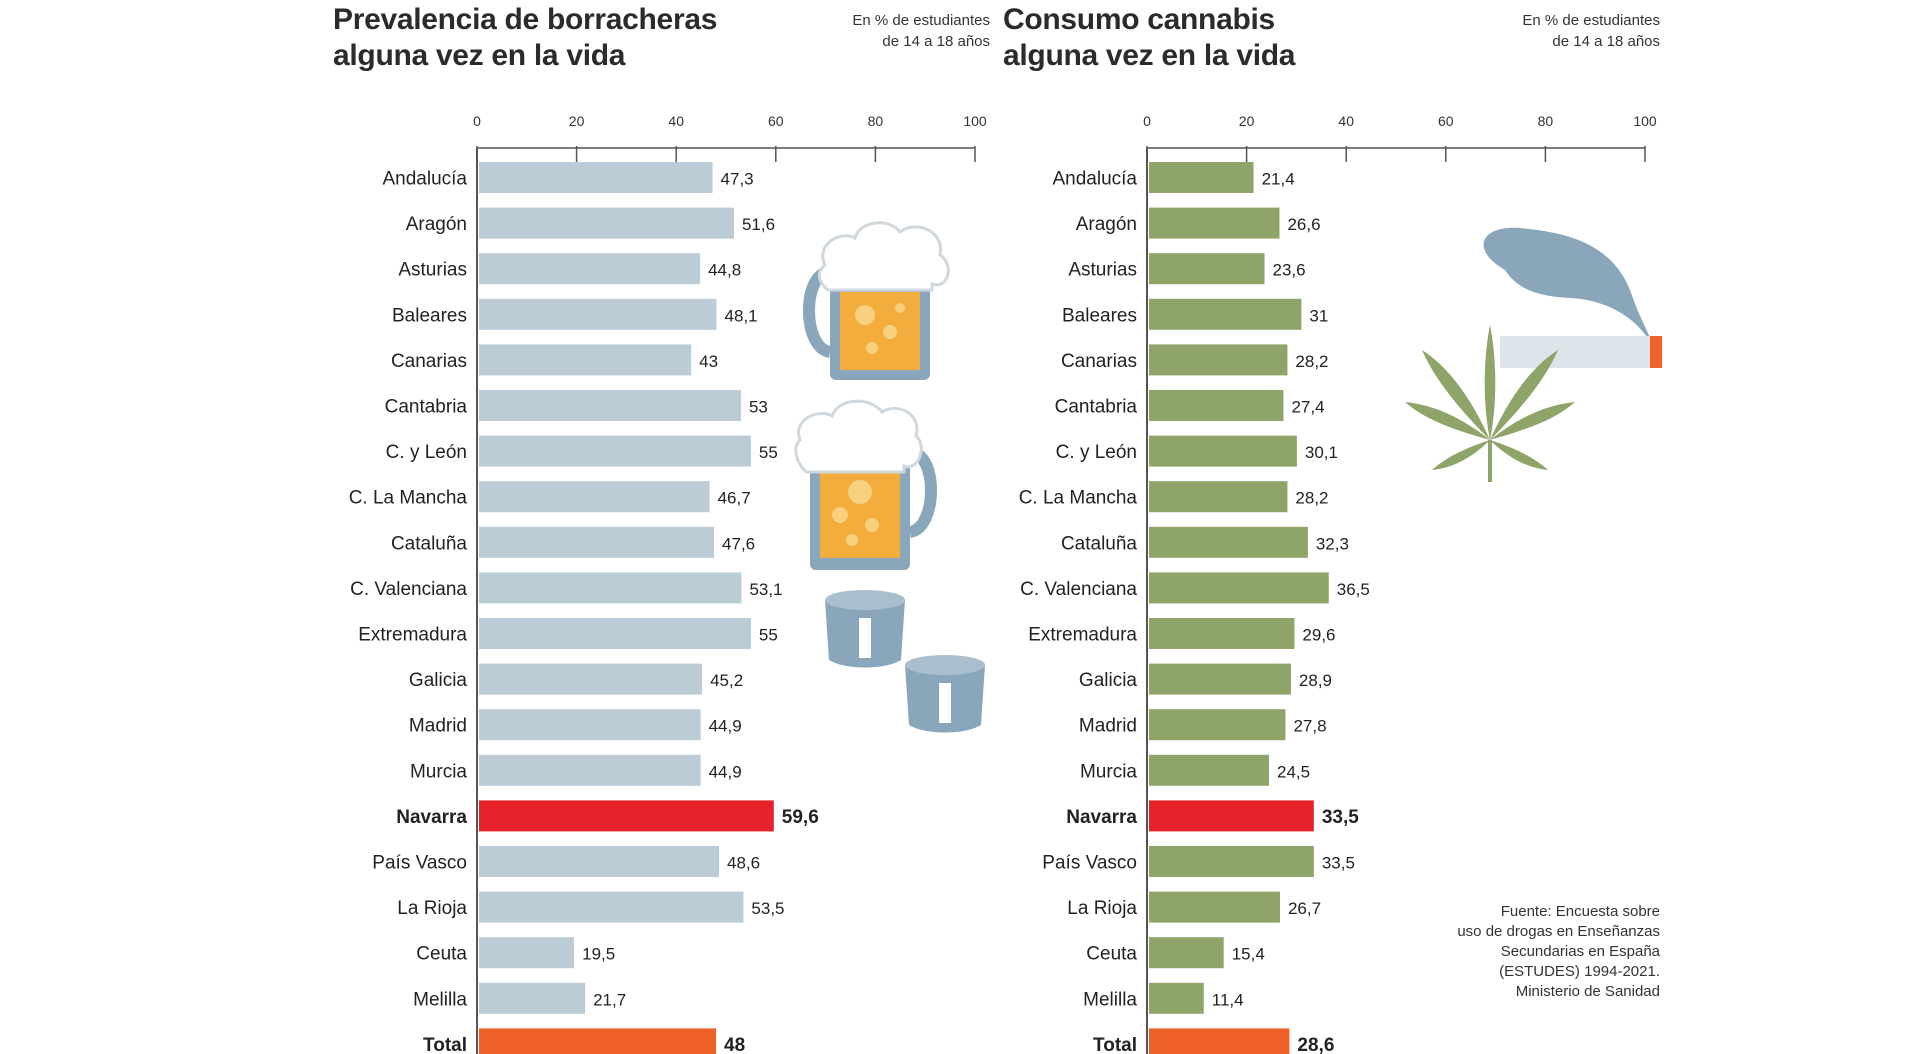 The image size is (1920, 1054). Describe the element at coordinates (1108, 726) in the screenshot. I see `category-label: Madrid` at that location.